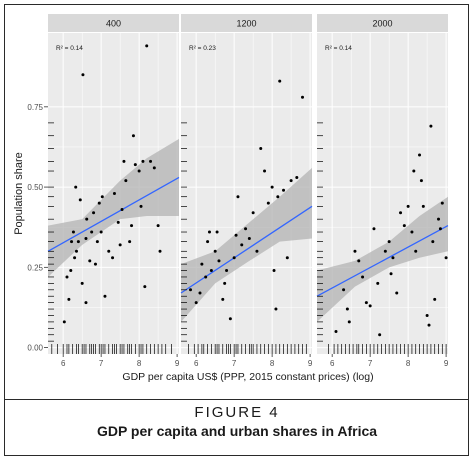 The height and width of the screenshot is (463, 474). What do you see at coordinates (35, 348) in the screenshot?
I see `y-tick-label: 0.00` at bounding box center [35, 348].